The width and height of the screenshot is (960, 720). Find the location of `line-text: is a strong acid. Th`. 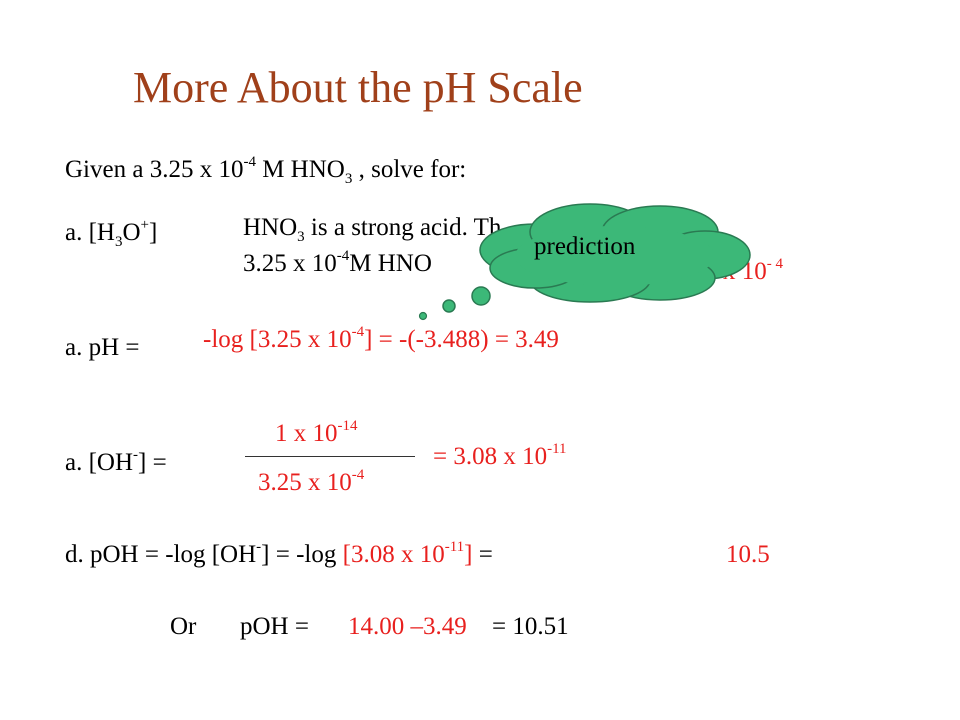

line-text: is a strong acid. Th is located at coordinates (403, 227).